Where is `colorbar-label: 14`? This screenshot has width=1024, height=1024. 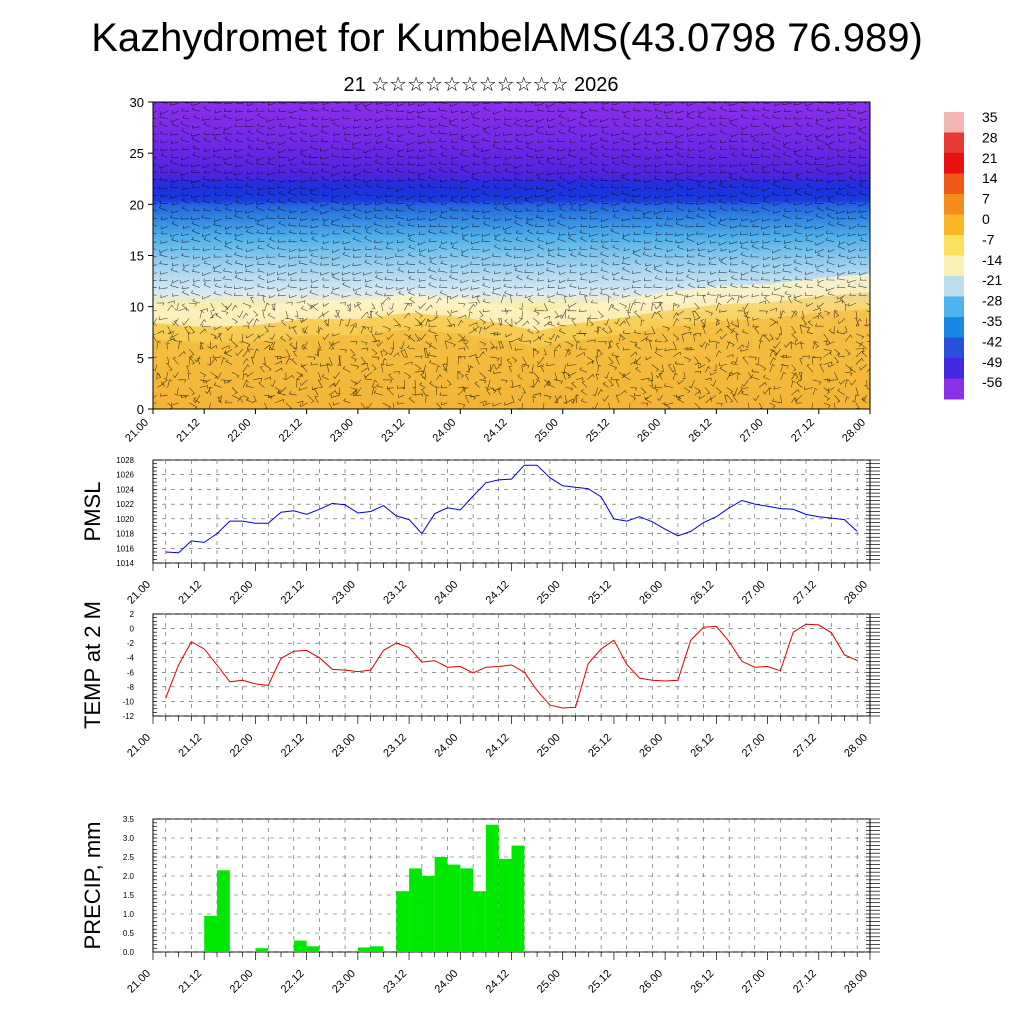
colorbar-label: 14 is located at coordinates (990, 178).